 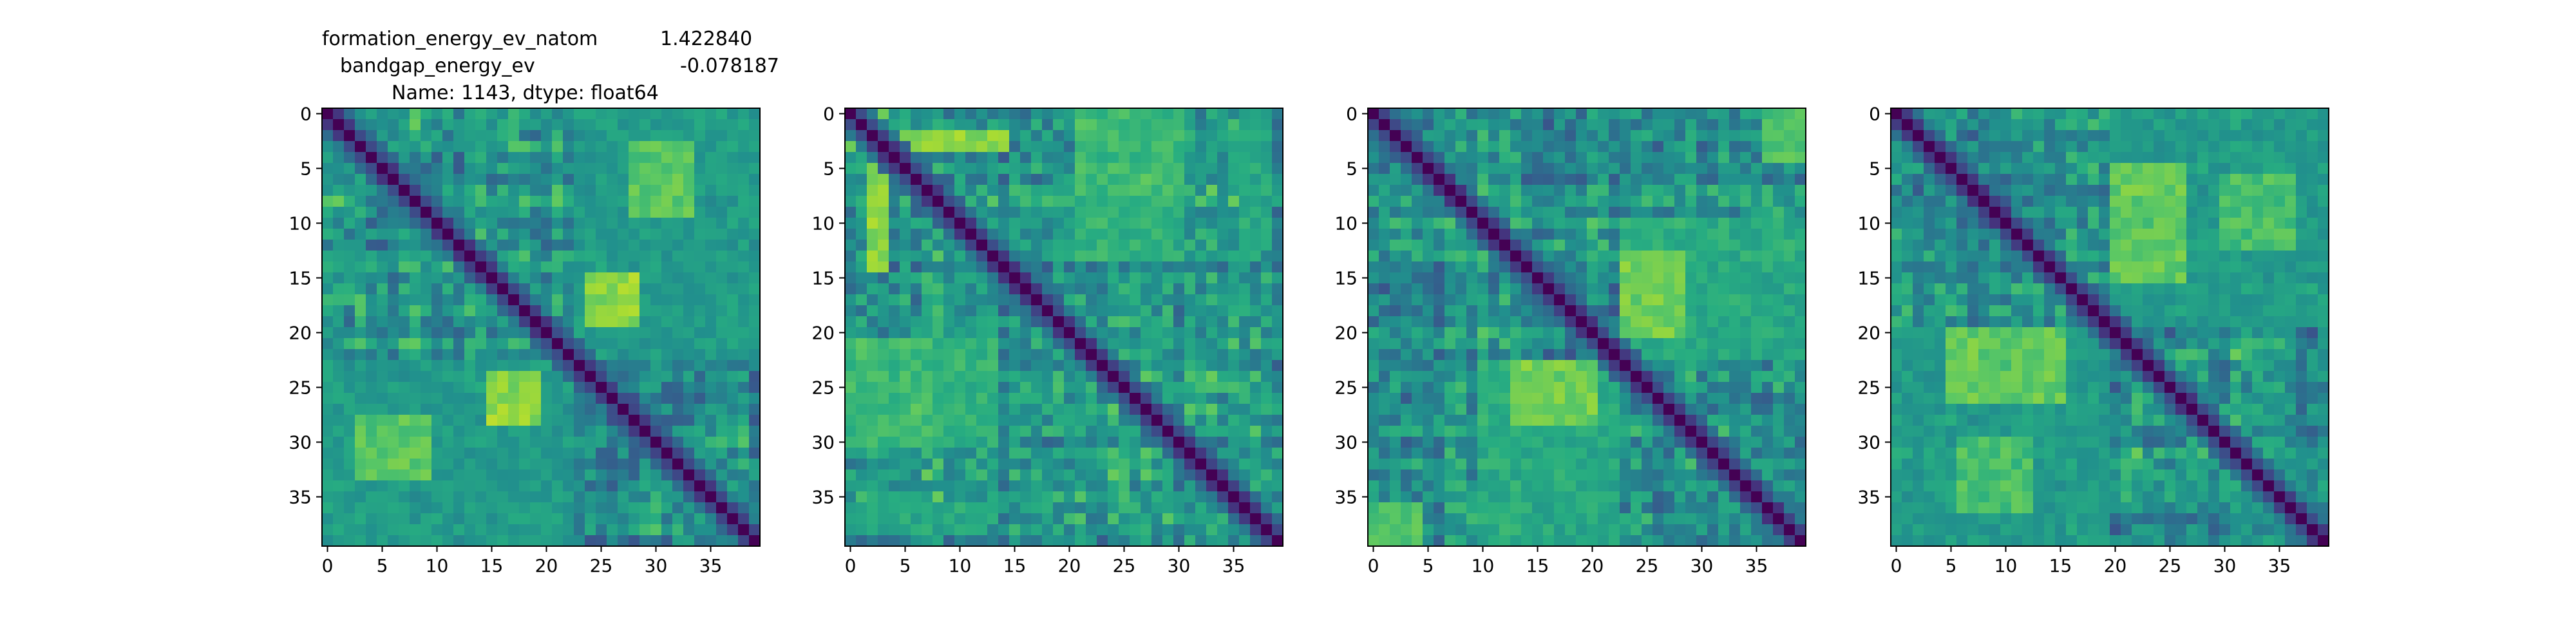 I want to click on x-tick-label: 10, so click(x=961, y=565).